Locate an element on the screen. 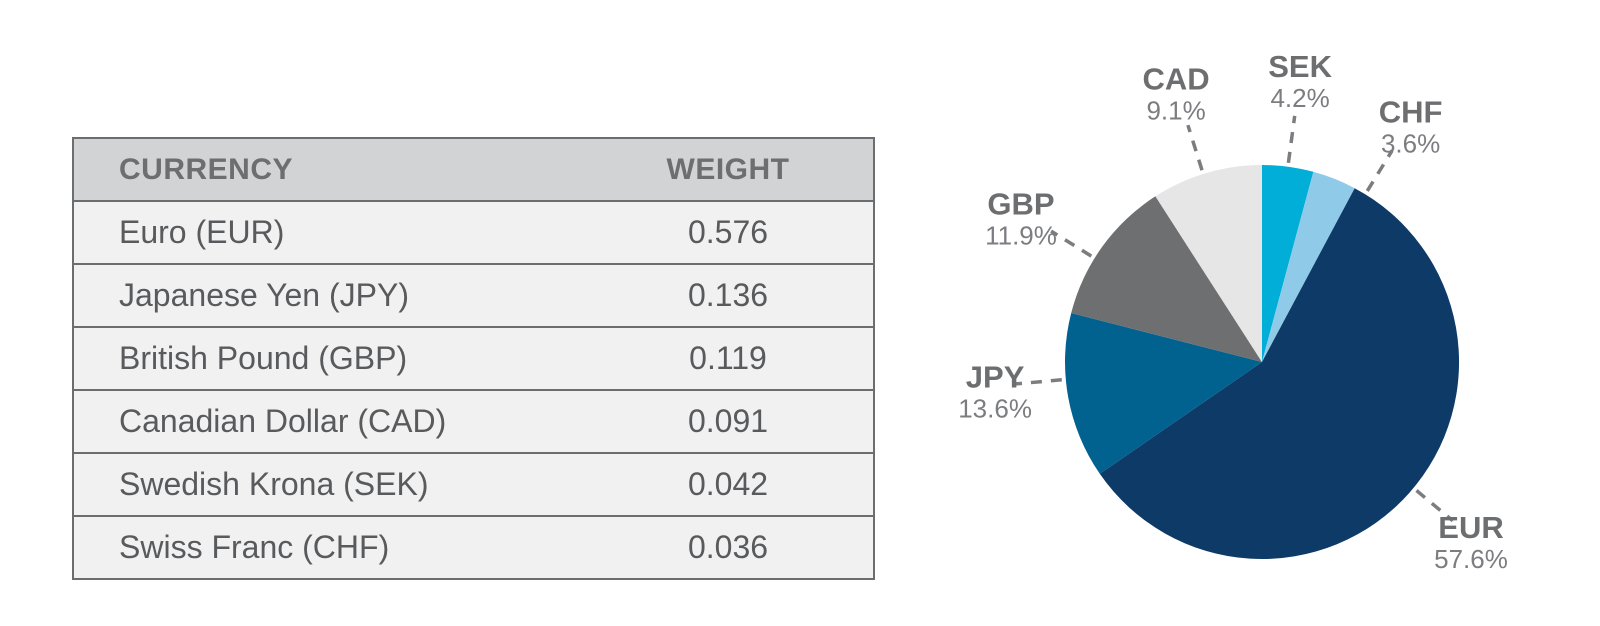 This screenshot has height=626, width=1600. table-row: Swiss Franc (CHF) 0.036 is located at coordinates (473, 548).